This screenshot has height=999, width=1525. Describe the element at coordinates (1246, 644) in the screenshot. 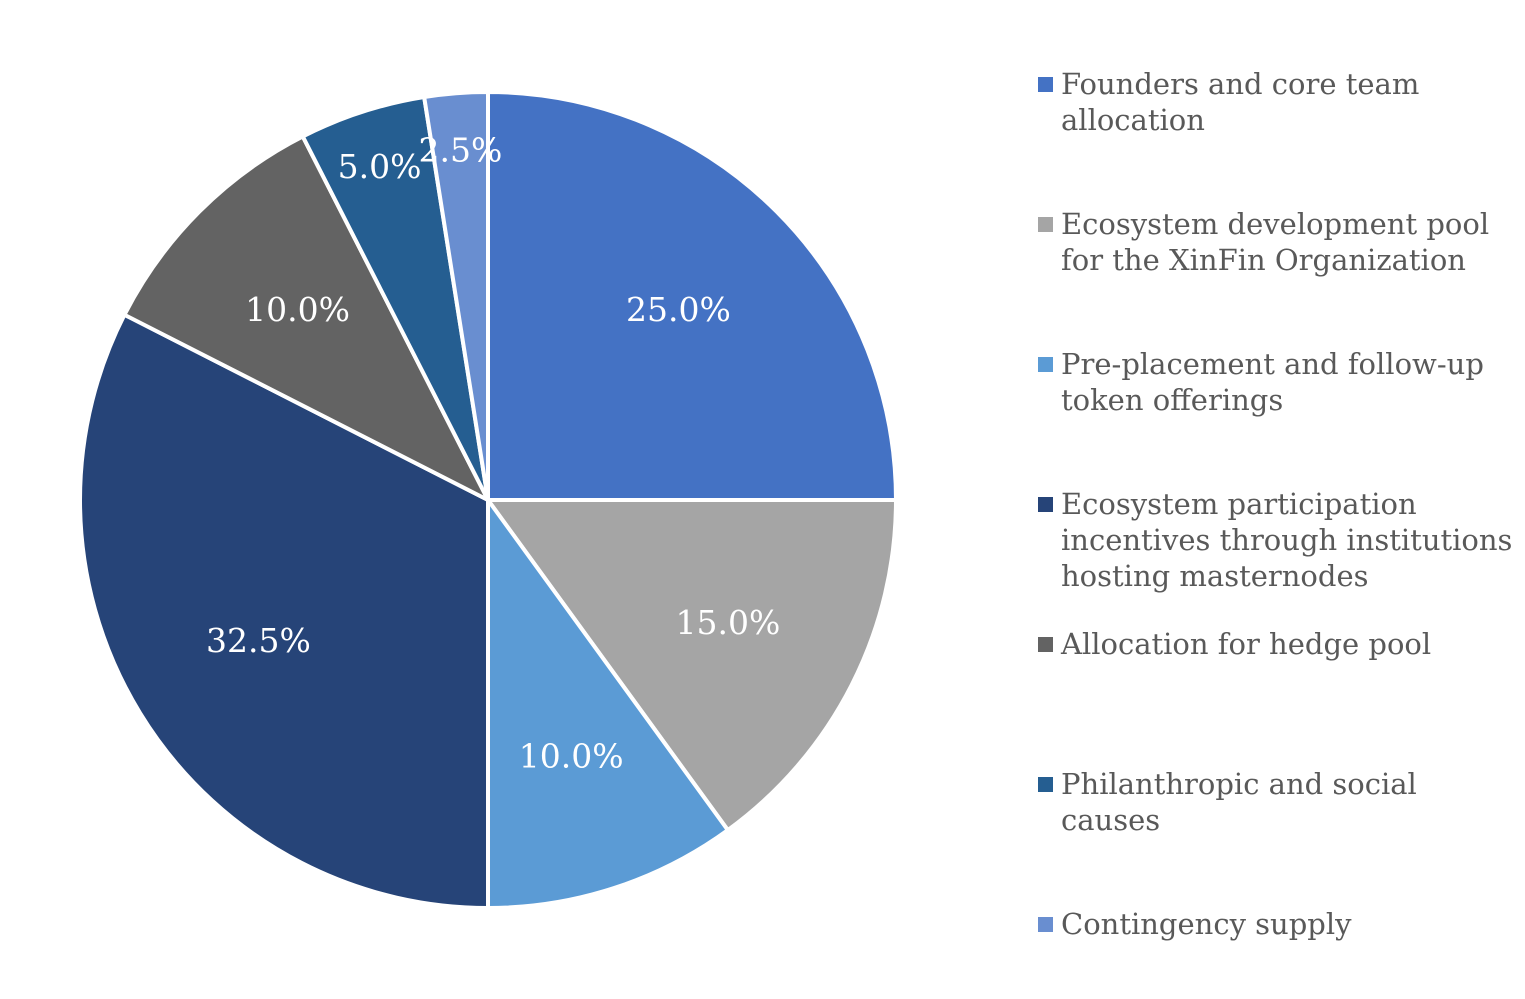

I see `legend-label: Allocation for hedge pool` at that location.